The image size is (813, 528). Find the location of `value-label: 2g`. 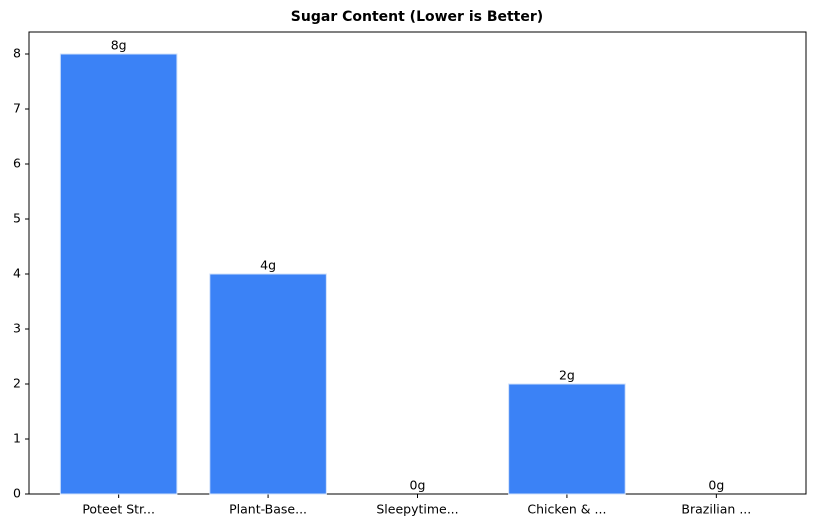

value-label: 2g is located at coordinates (567, 375).